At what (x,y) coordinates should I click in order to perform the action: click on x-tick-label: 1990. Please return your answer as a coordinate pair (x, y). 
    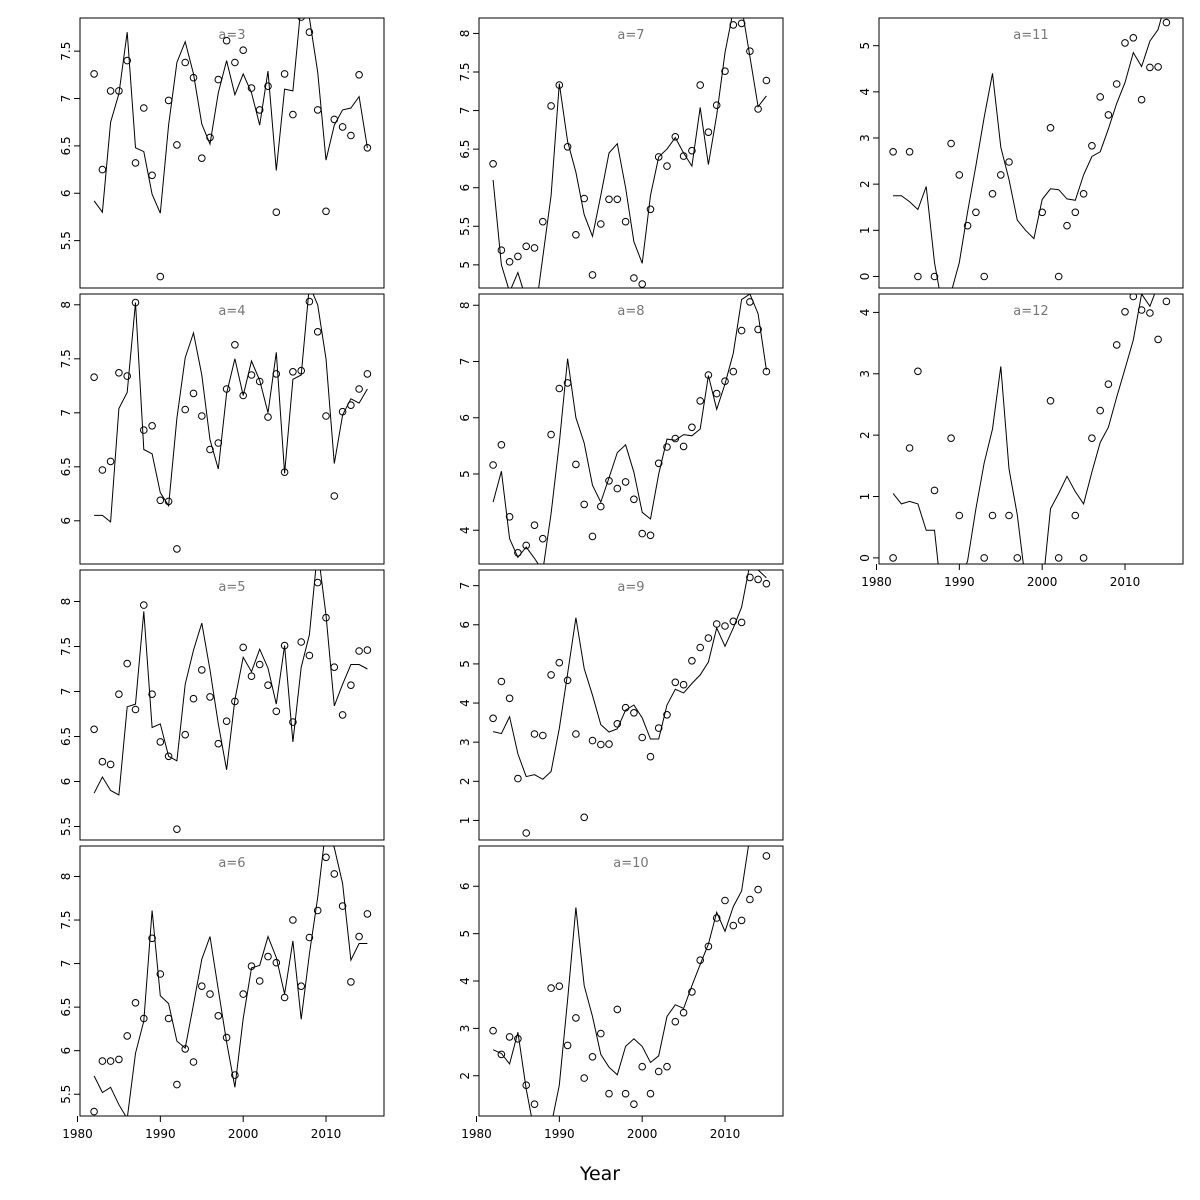
    Looking at the image, I should click on (559, 1134).